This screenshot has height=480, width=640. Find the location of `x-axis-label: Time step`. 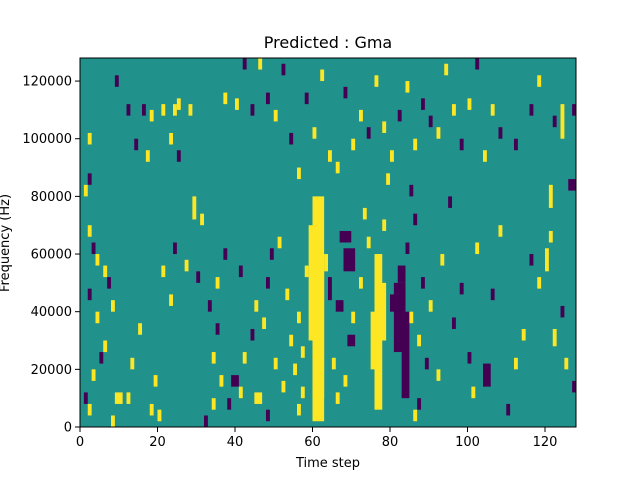

x-axis-label: Time step is located at coordinates (327, 463).